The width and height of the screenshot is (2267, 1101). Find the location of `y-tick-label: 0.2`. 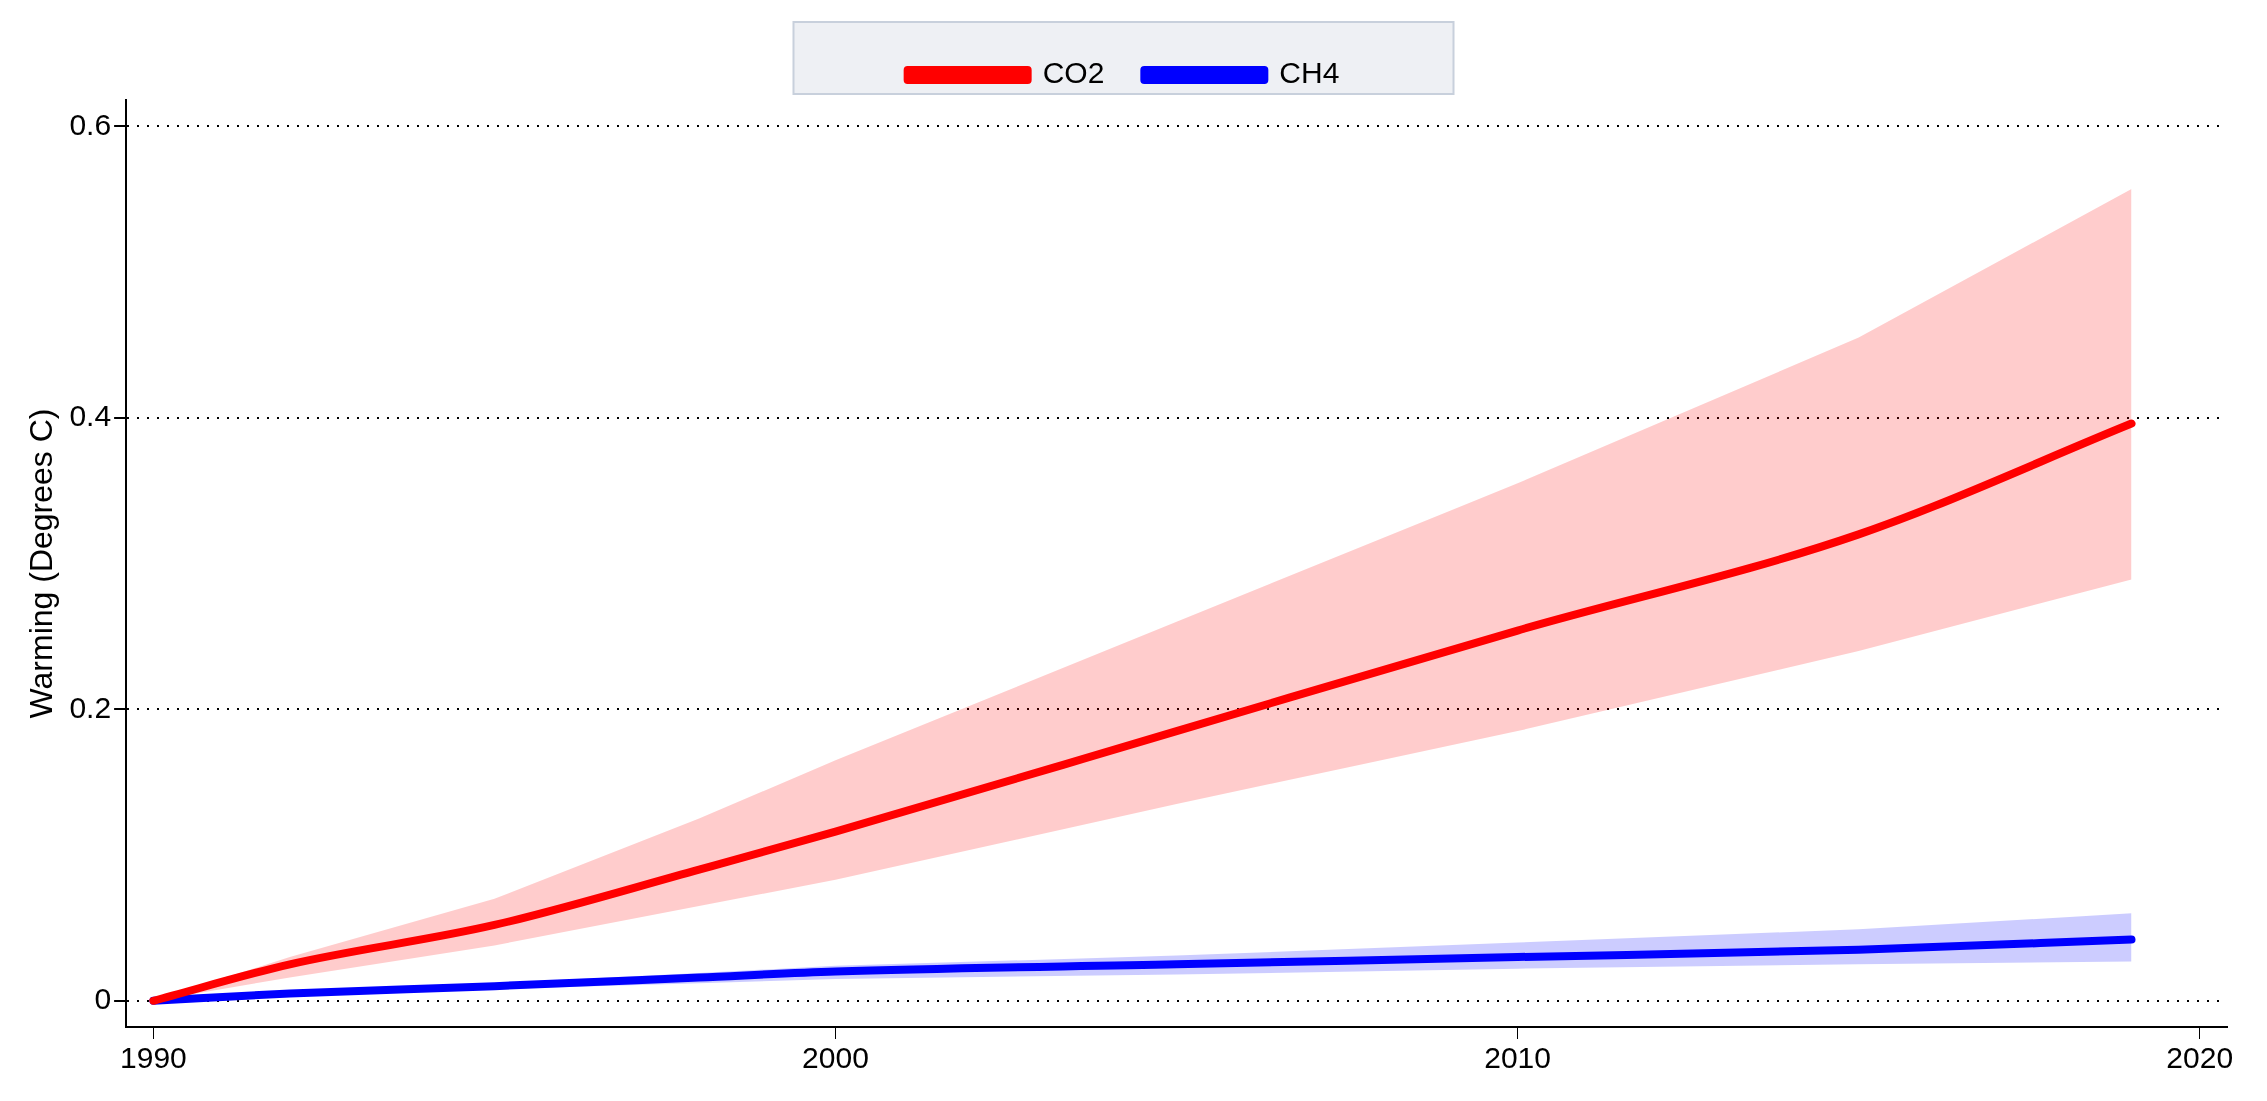

y-tick-label: 0.2 is located at coordinates (90, 707).